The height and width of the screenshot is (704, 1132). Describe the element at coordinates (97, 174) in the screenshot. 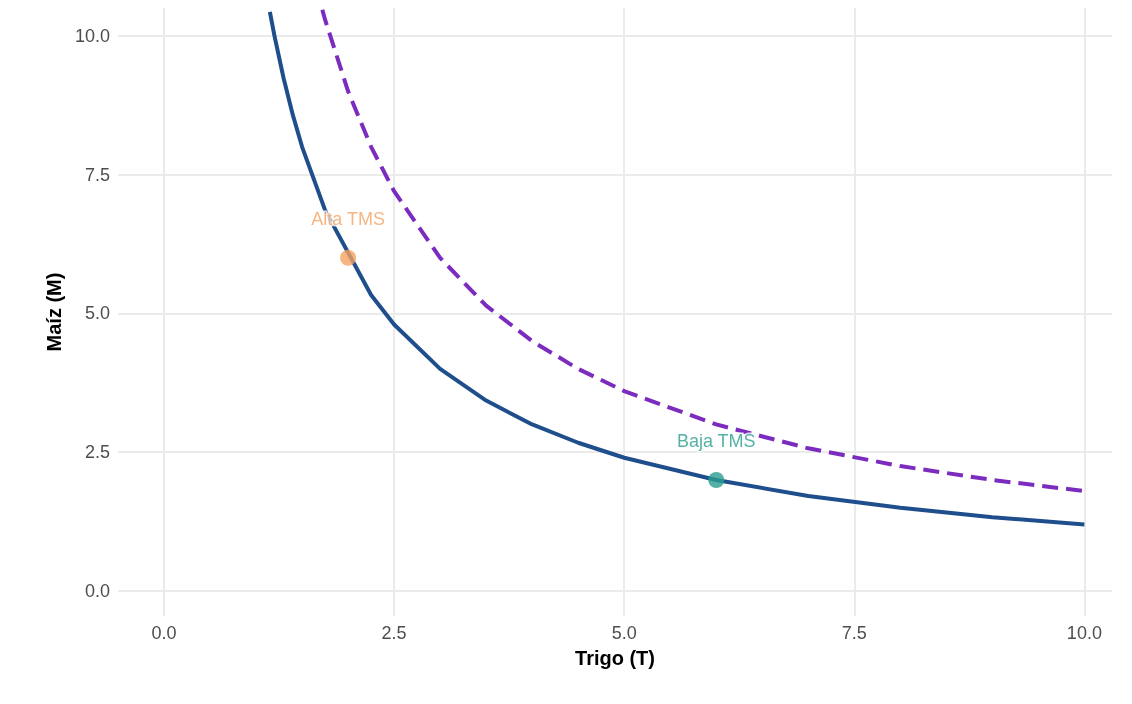

I see `y-tick-label: 7.5` at that location.